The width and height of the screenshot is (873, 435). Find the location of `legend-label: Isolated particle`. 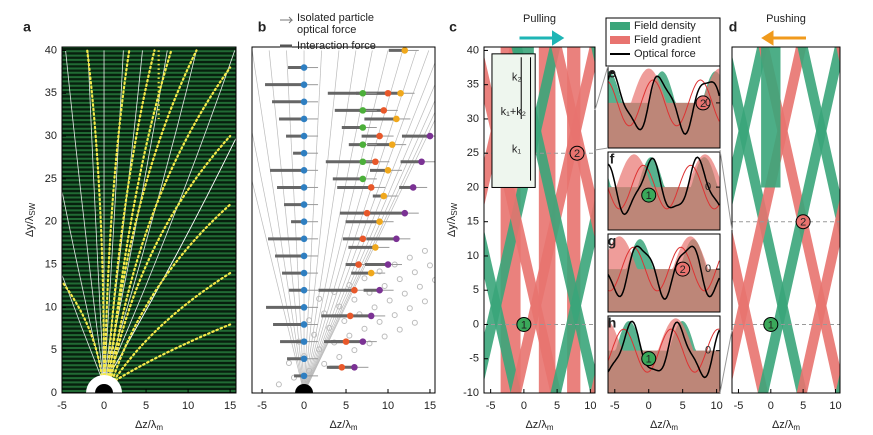

legend-label: Isolated particle is located at coordinates (335, 18).